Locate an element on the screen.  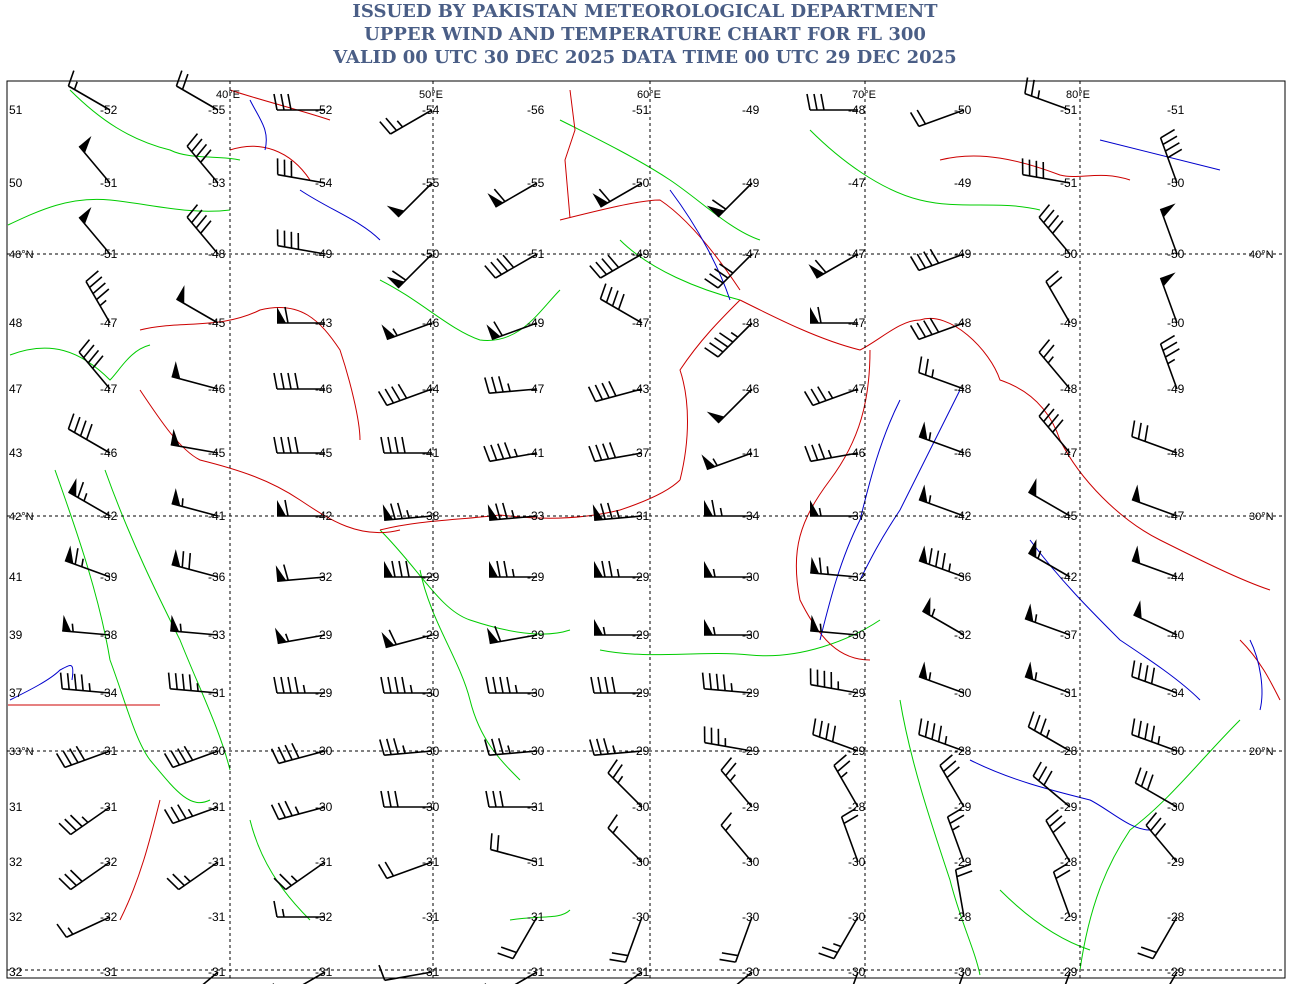
station: -48 is located at coordinates (1058, 367).